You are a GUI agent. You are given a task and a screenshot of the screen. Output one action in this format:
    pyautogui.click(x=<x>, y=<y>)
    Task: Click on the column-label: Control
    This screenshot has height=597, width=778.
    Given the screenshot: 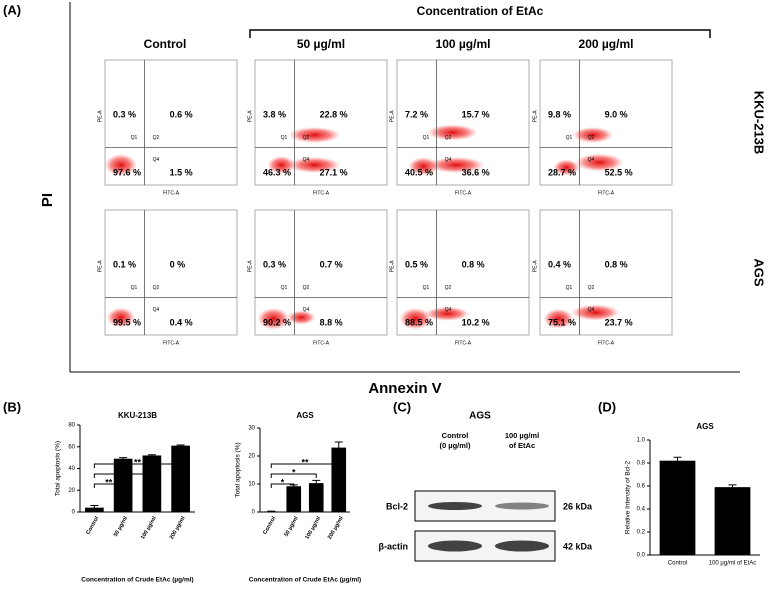 What is the action you would take?
    pyautogui.click(x=165, y=44)
    